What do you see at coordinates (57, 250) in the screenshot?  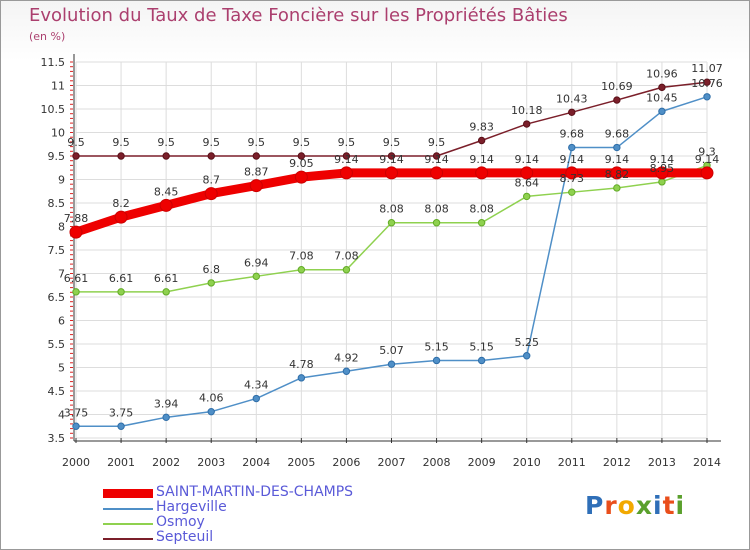 I see `y-tick-label: 7.5` at bounding box center [57, 250].